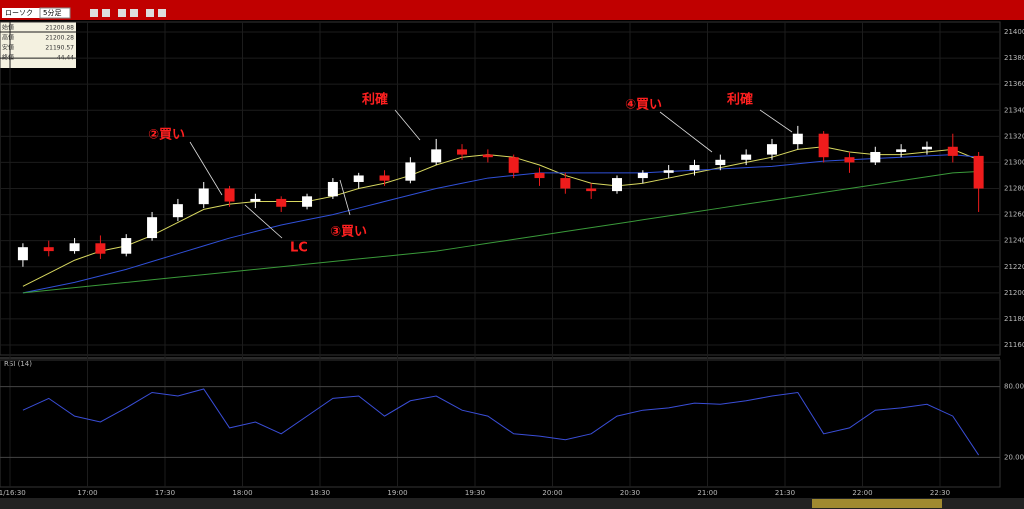 The width and height of the screenshot is (1024, 509). What do you see at coordinates (299, 248) in the screenshot?
I see `annotation: LC` at bounding box center [299, 248].